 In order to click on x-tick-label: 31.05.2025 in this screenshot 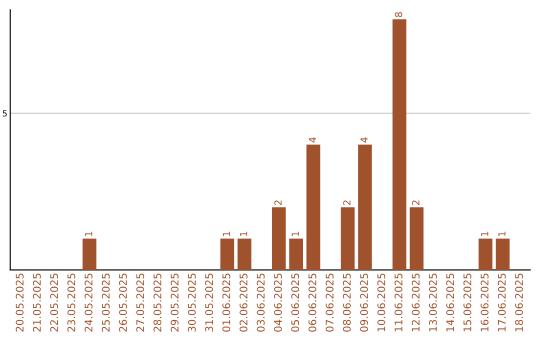, I will do `click(209, 303)`.